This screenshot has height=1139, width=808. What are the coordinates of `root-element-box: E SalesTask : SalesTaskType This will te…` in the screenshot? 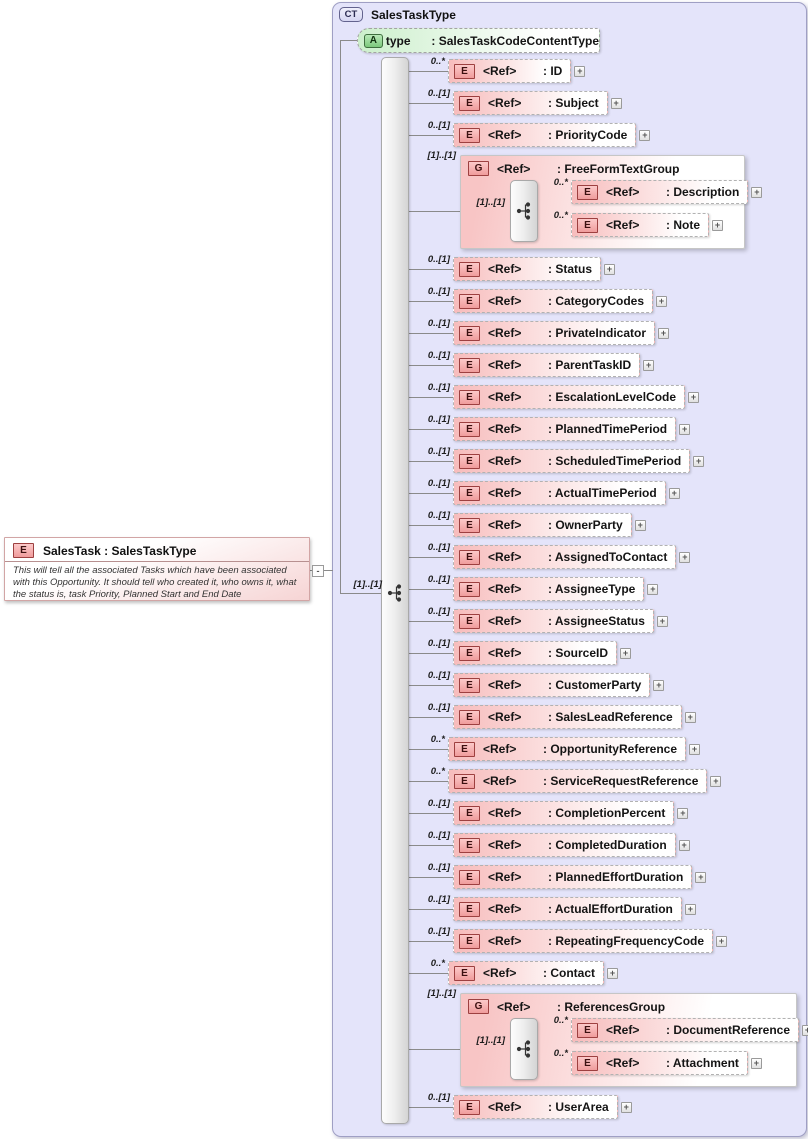 It's located at (157, 569).